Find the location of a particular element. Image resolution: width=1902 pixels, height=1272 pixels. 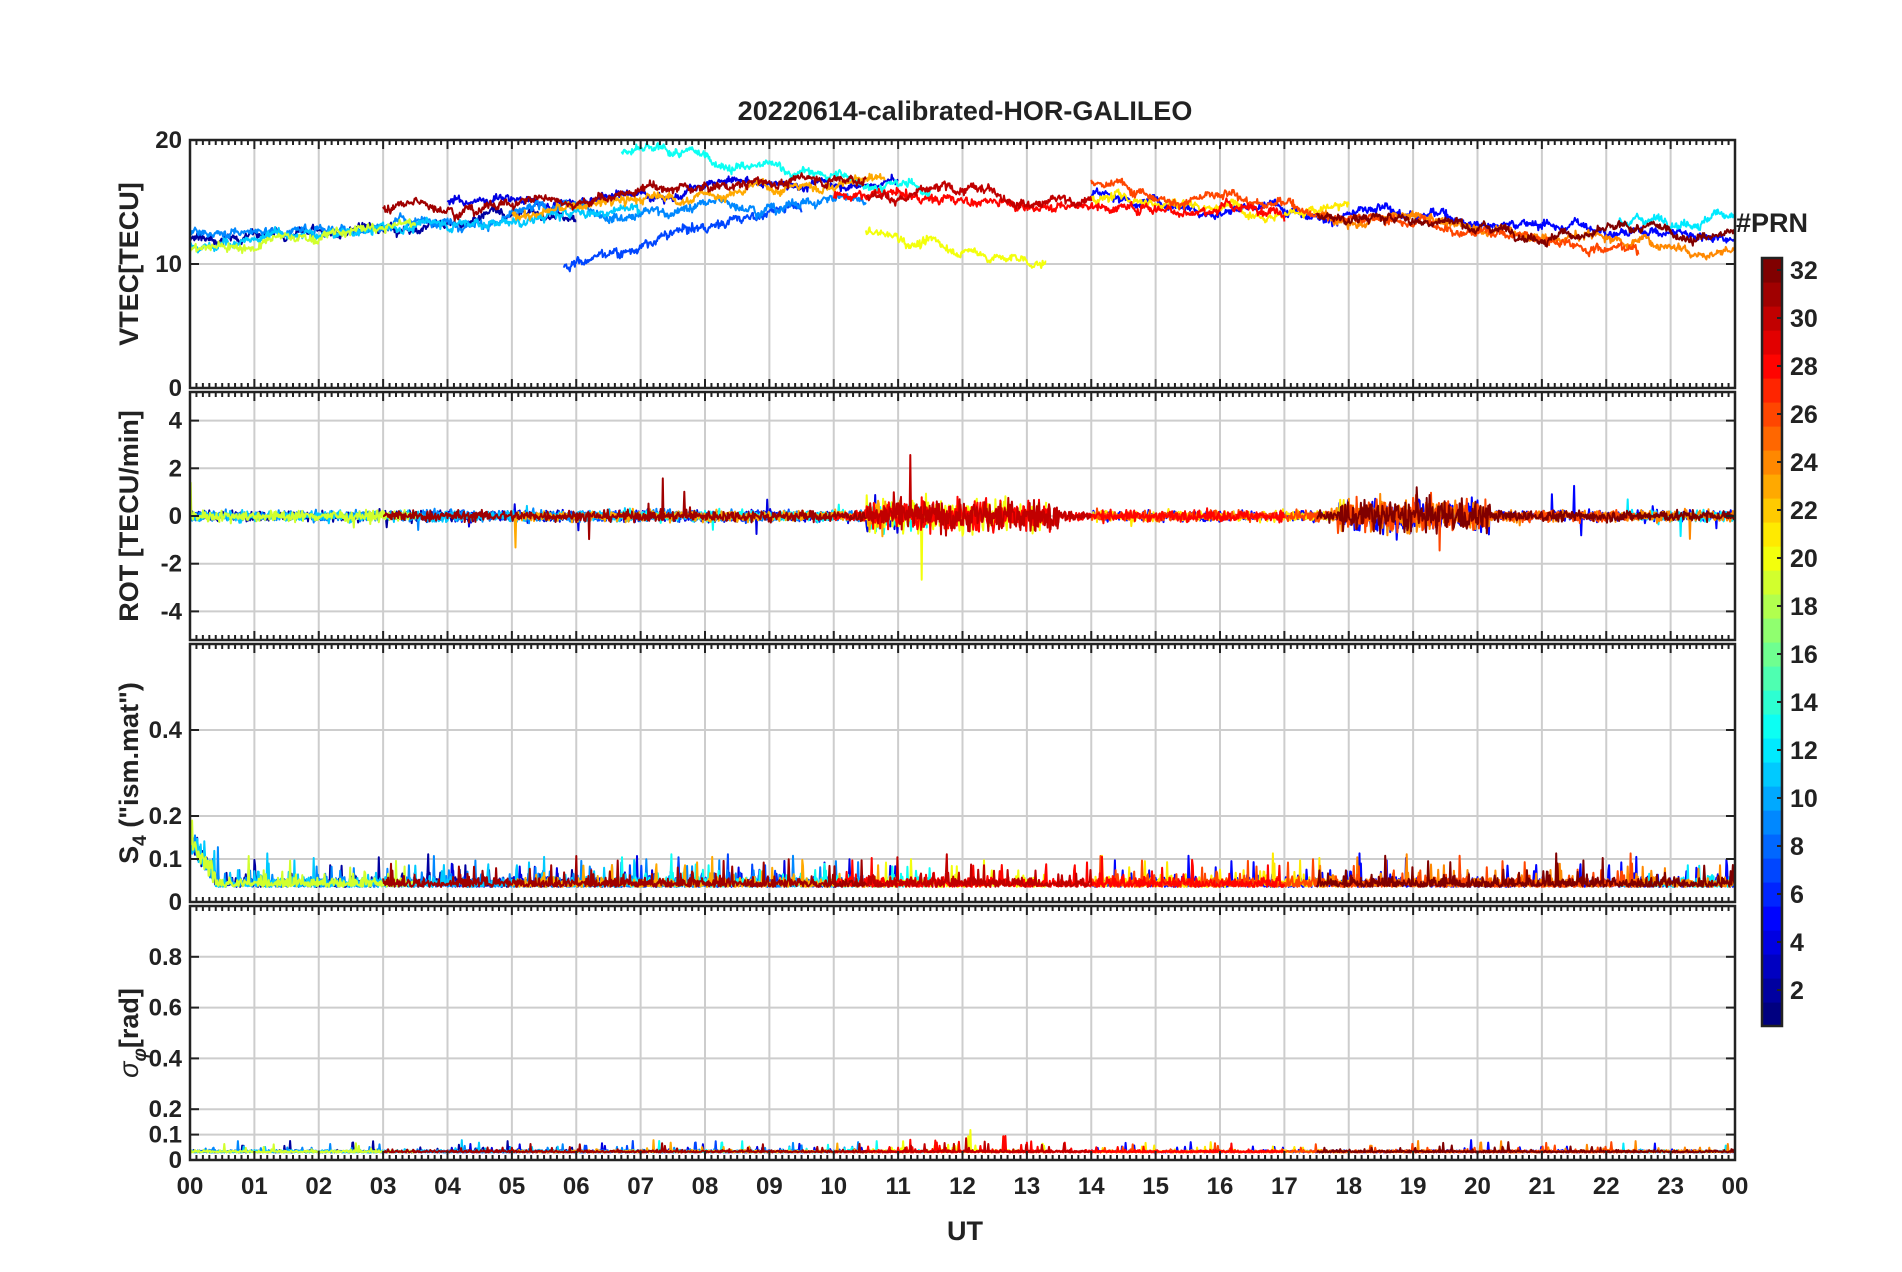

x-tick-label: 16 is located at coordinates (1220, 1186).